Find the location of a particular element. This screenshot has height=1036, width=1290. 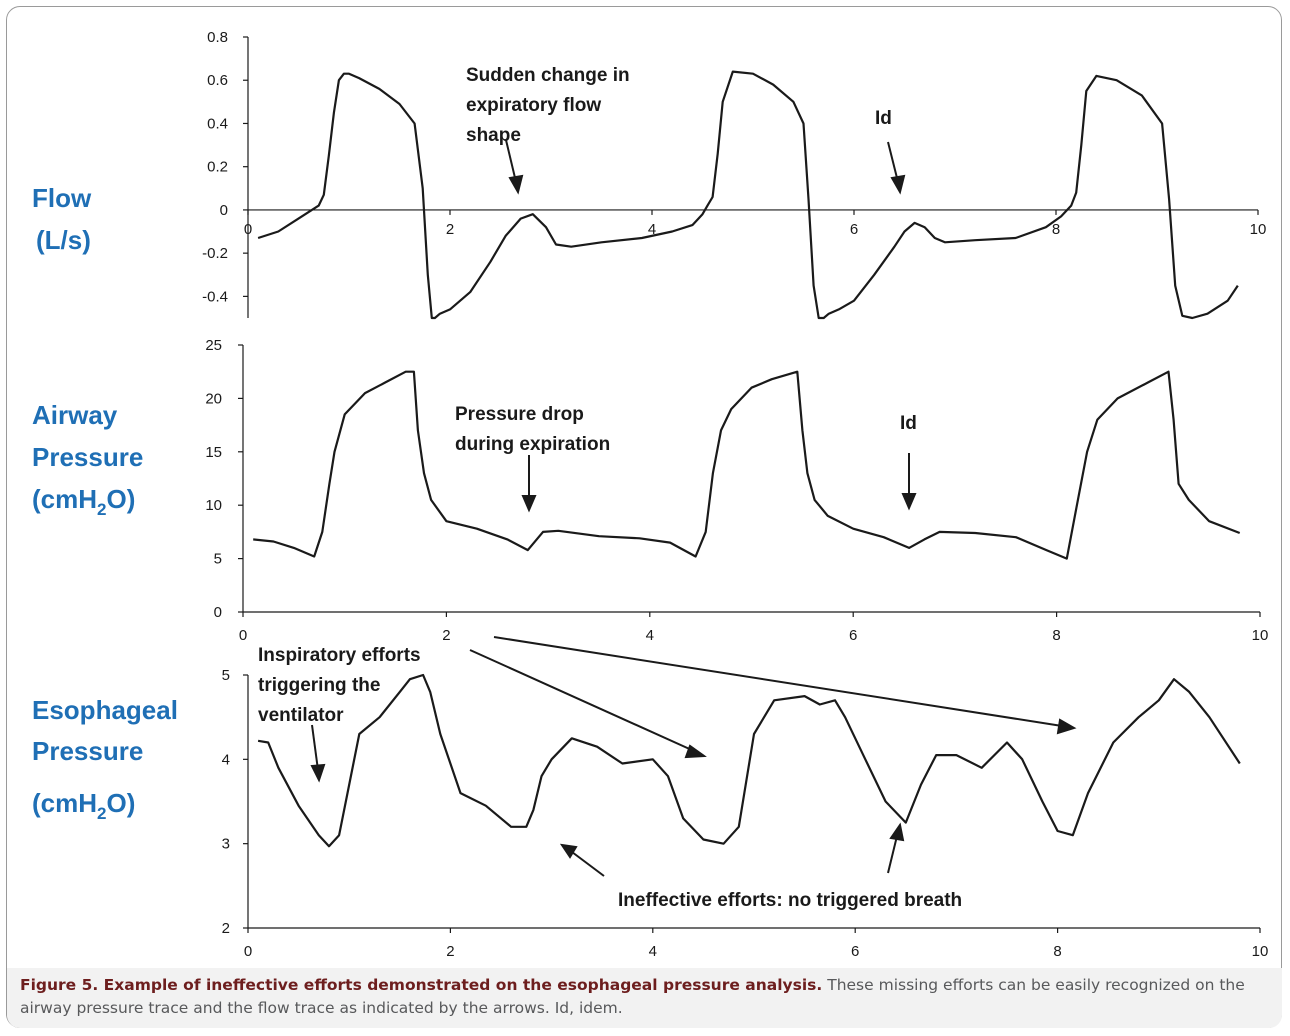

ineffective-arrow-mid is located at coordinates (582, 700).